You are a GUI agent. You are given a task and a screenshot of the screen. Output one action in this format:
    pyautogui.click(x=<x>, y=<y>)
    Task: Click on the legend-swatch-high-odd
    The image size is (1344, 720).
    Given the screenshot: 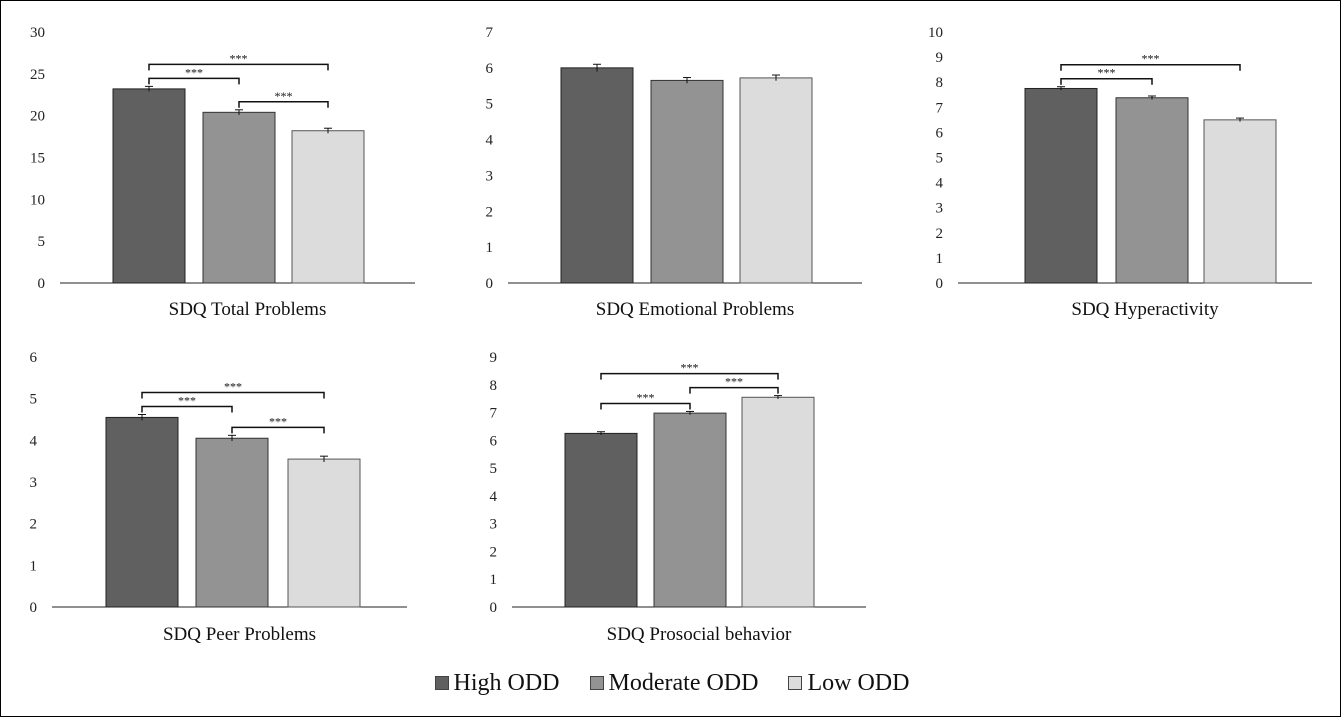 What is the action you would take?
    pyautogui.click(x=441, y=683)
    